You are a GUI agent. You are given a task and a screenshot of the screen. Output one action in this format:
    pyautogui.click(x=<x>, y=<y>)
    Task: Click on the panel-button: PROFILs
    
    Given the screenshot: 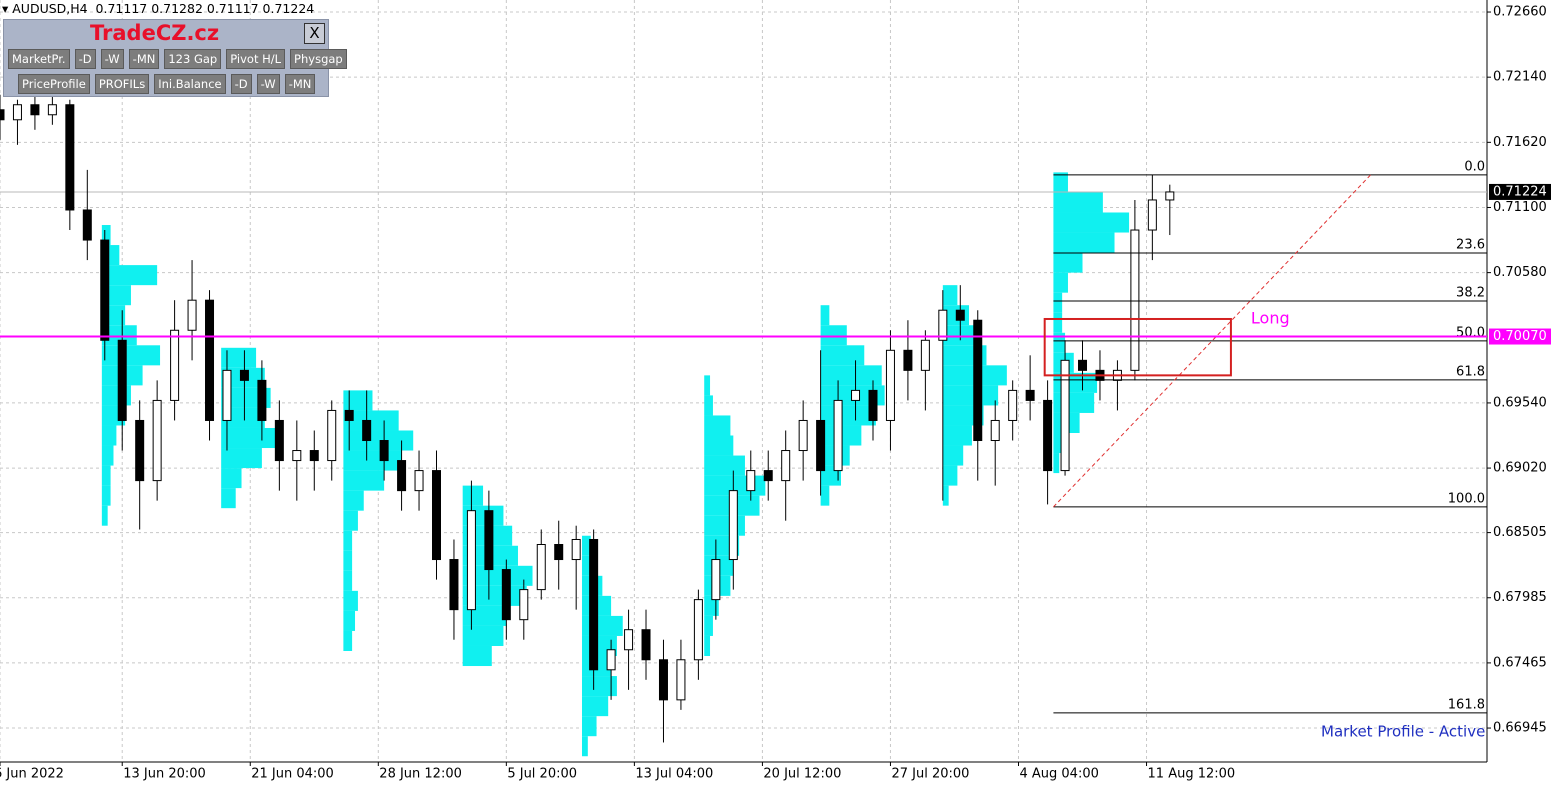 What is the action you would take?
    pyautogui.click(x=122, y=84)
    